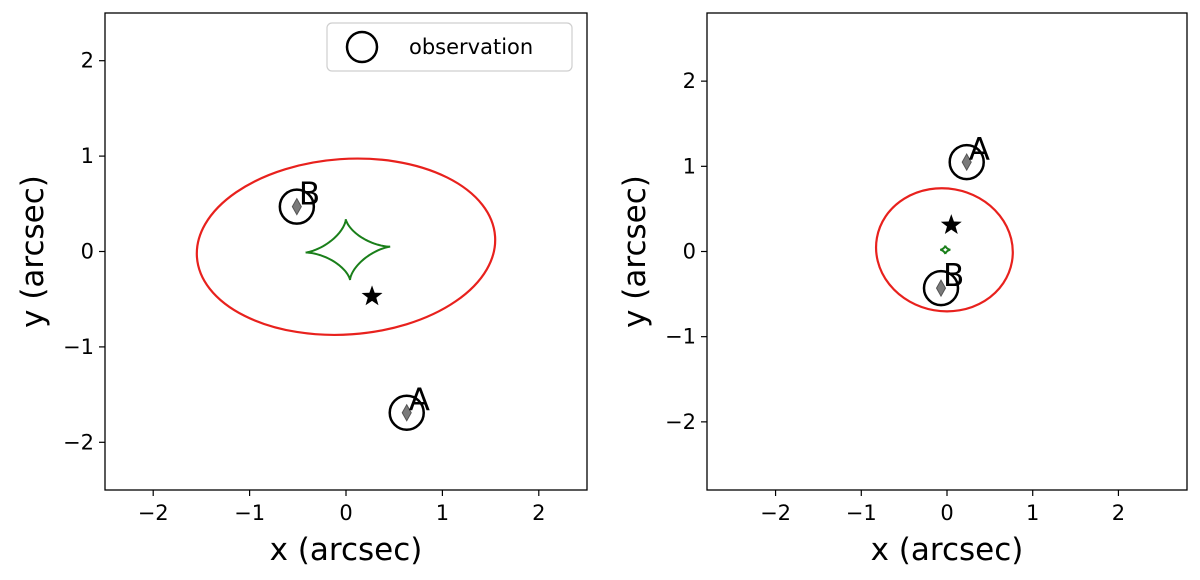 This screenshot has width=1200, height=580. Describe the element at coordinates (362, 47) in the screenshot. I see `legend-observation-marker` at that location.